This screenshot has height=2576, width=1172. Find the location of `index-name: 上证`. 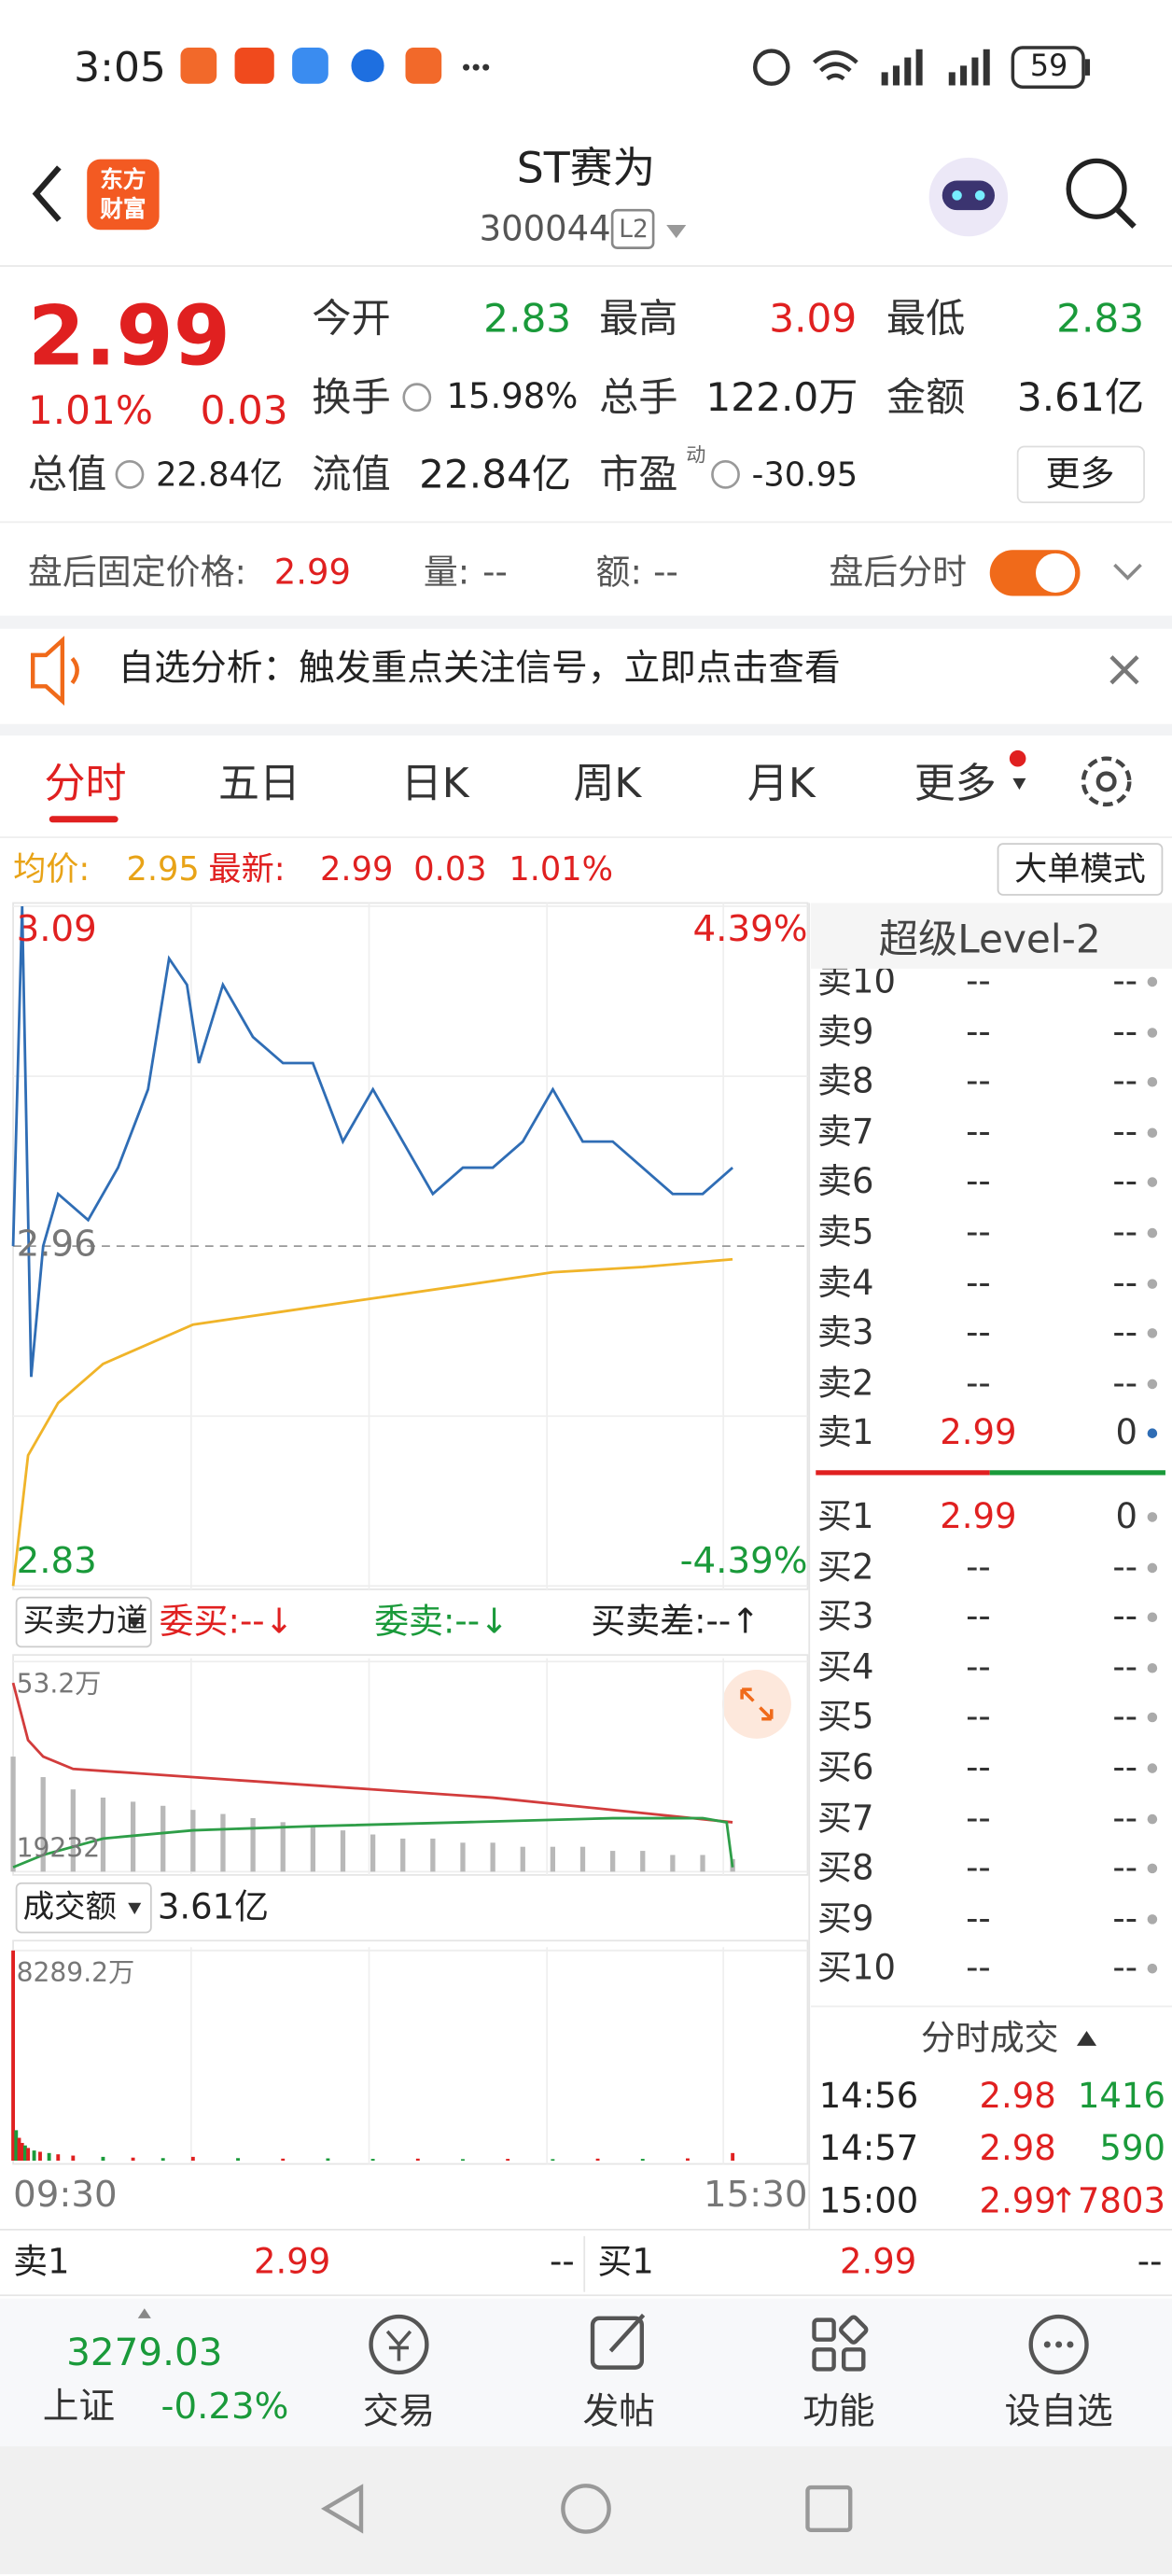

index-name: 上证 is located at coordinates (79, 2408).